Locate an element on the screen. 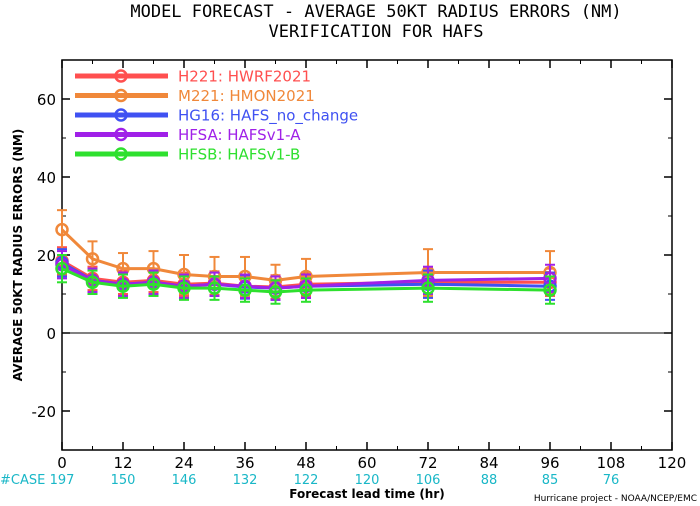 This screenshot has width=700, height=506. y-tick-label: 40 is located at coordinates (46, 178).